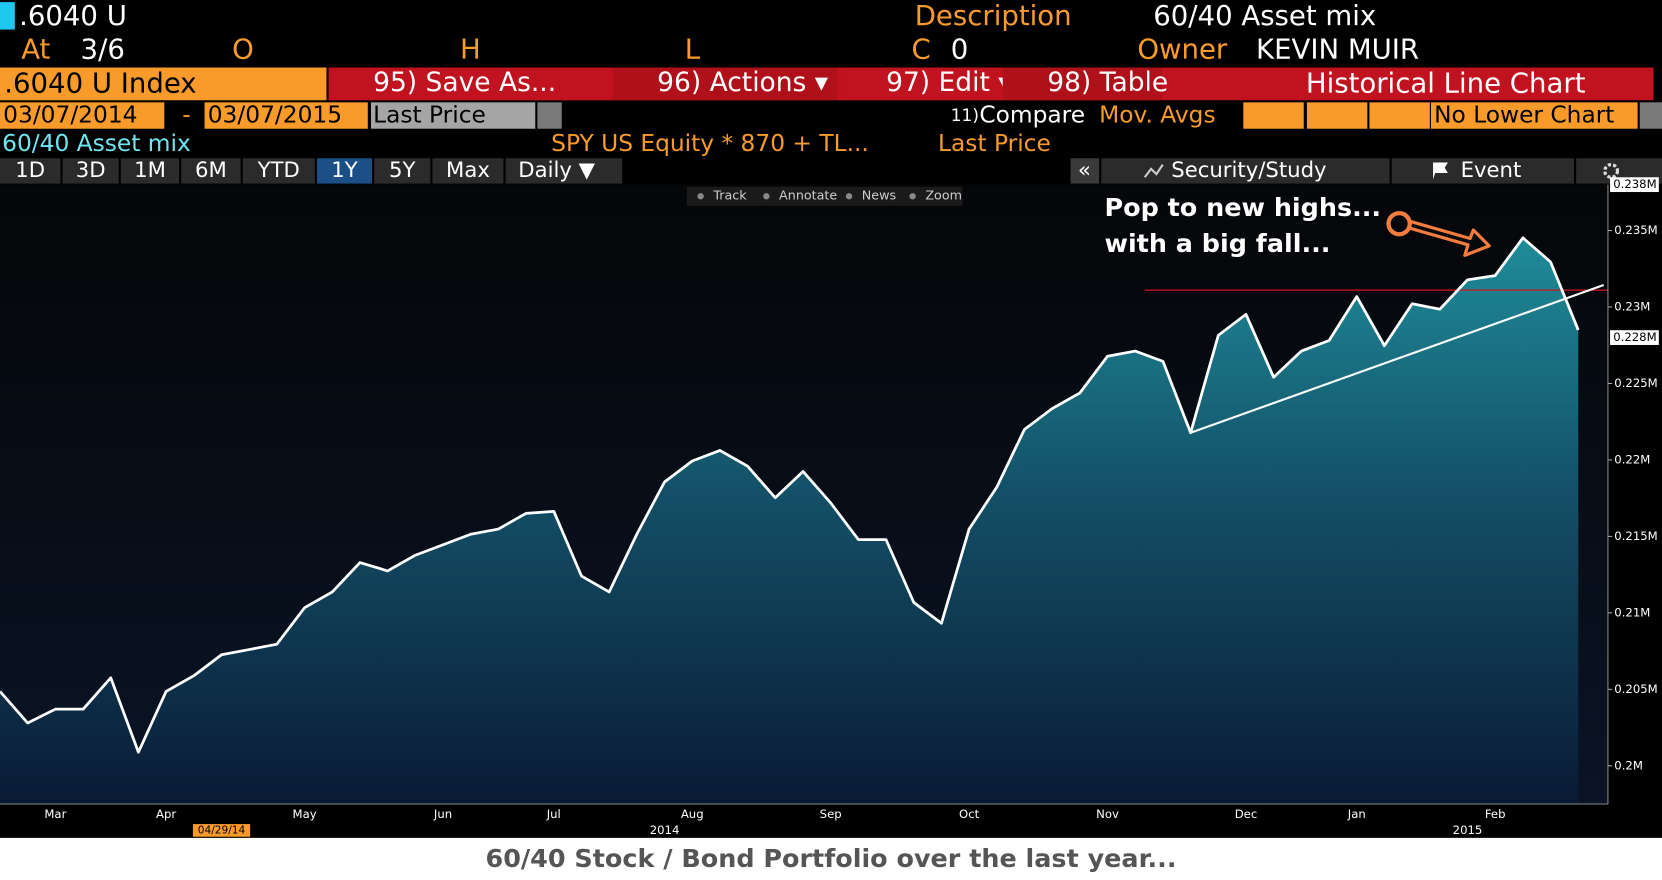 The height and width of the screenshot is (880, 1662). What do you see at coordinates (1440, 171) in the screenshot?
I see `flag-icon` at bounding box center [1440, 171].